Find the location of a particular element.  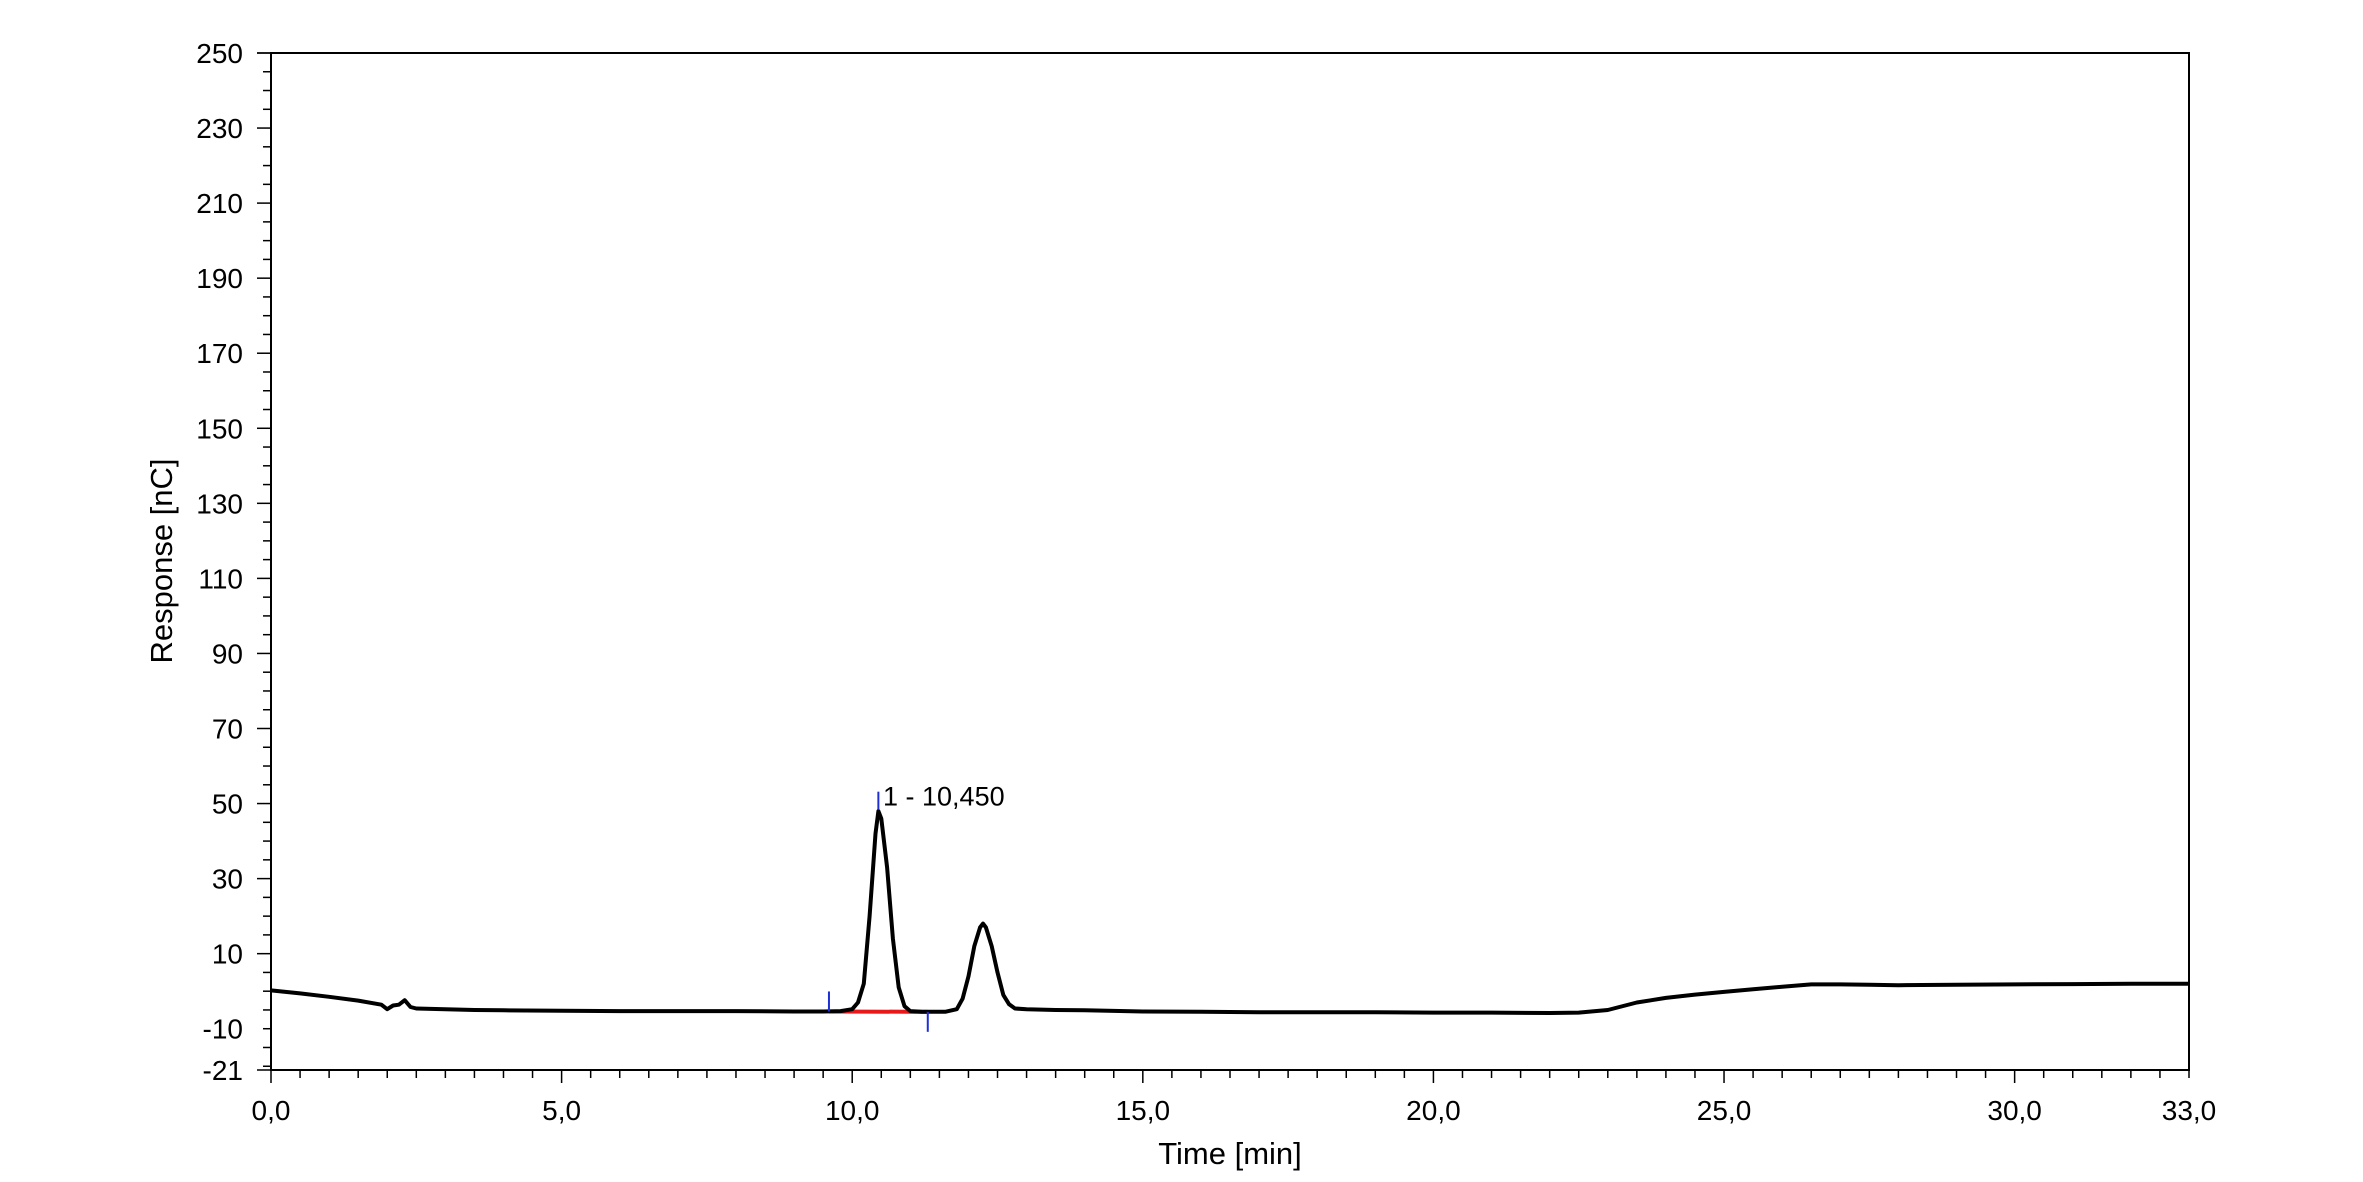

series-layer is located at coordinates (1229, 912).